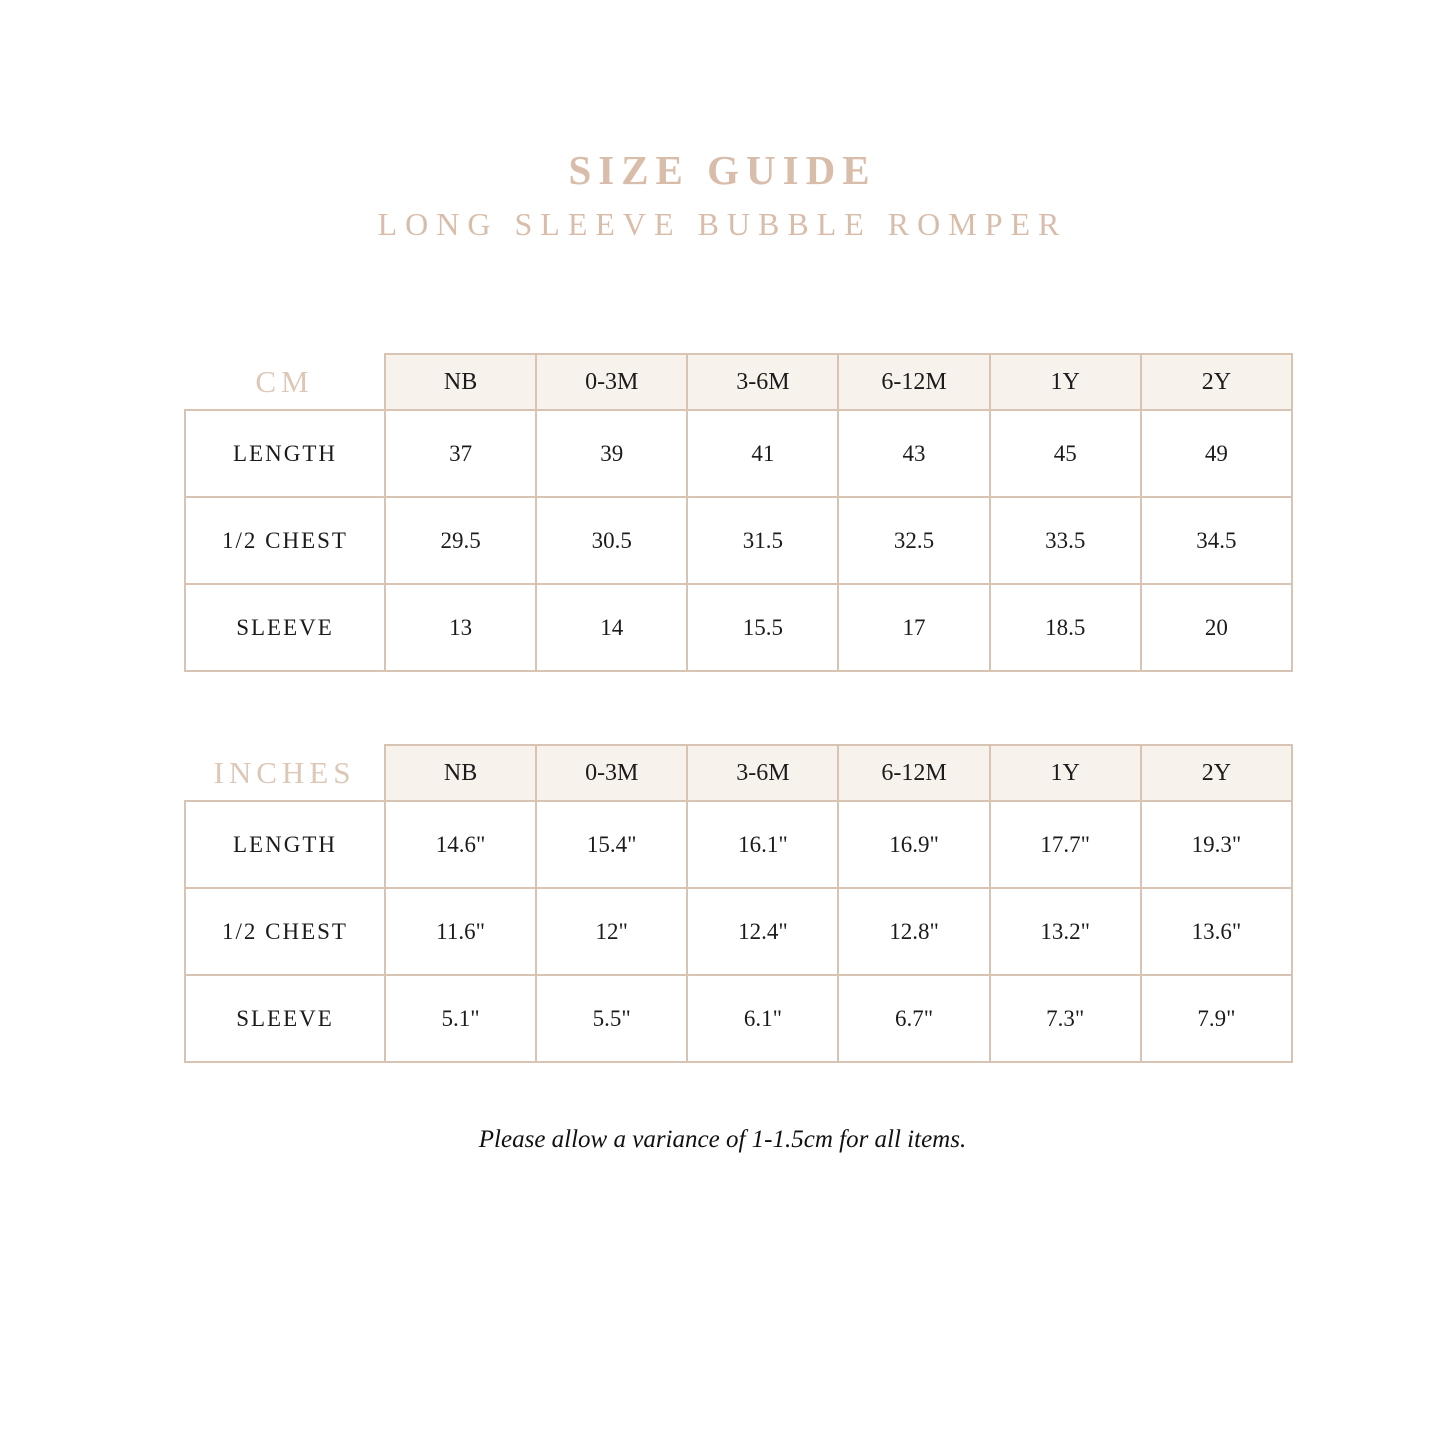  I want to click on measurement-value: 14, so click(612, 627).